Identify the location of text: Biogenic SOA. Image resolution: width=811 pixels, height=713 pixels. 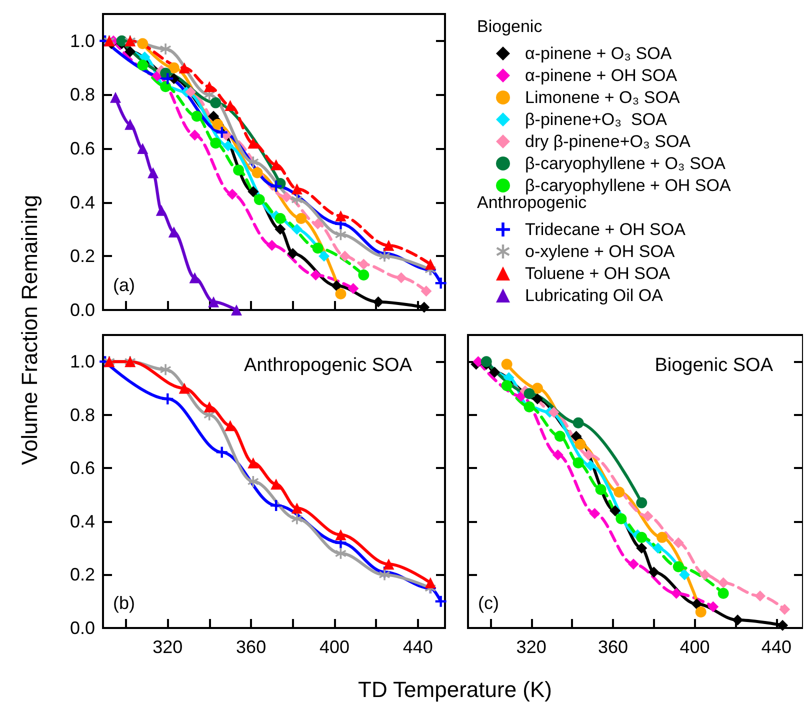
(714, 365).